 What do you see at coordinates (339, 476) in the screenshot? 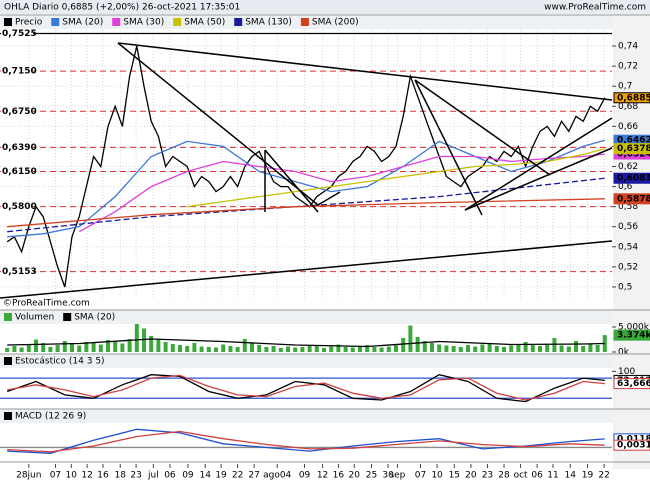
I see `x-tick-label: 16` at bounding box center [339, 476].